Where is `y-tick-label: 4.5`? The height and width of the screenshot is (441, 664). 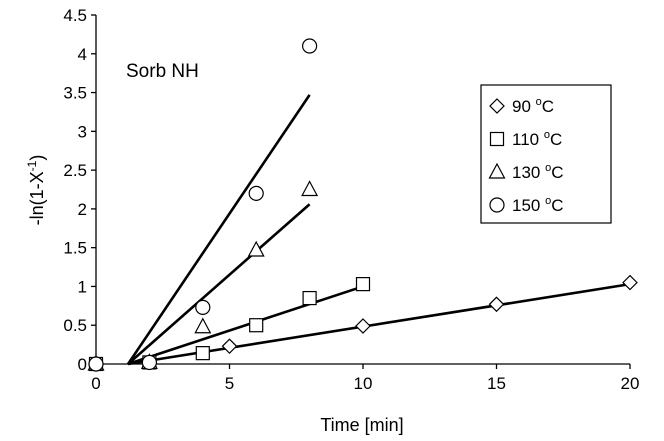 y-tick-label: 4.5 is located at coordinates (75, 15).